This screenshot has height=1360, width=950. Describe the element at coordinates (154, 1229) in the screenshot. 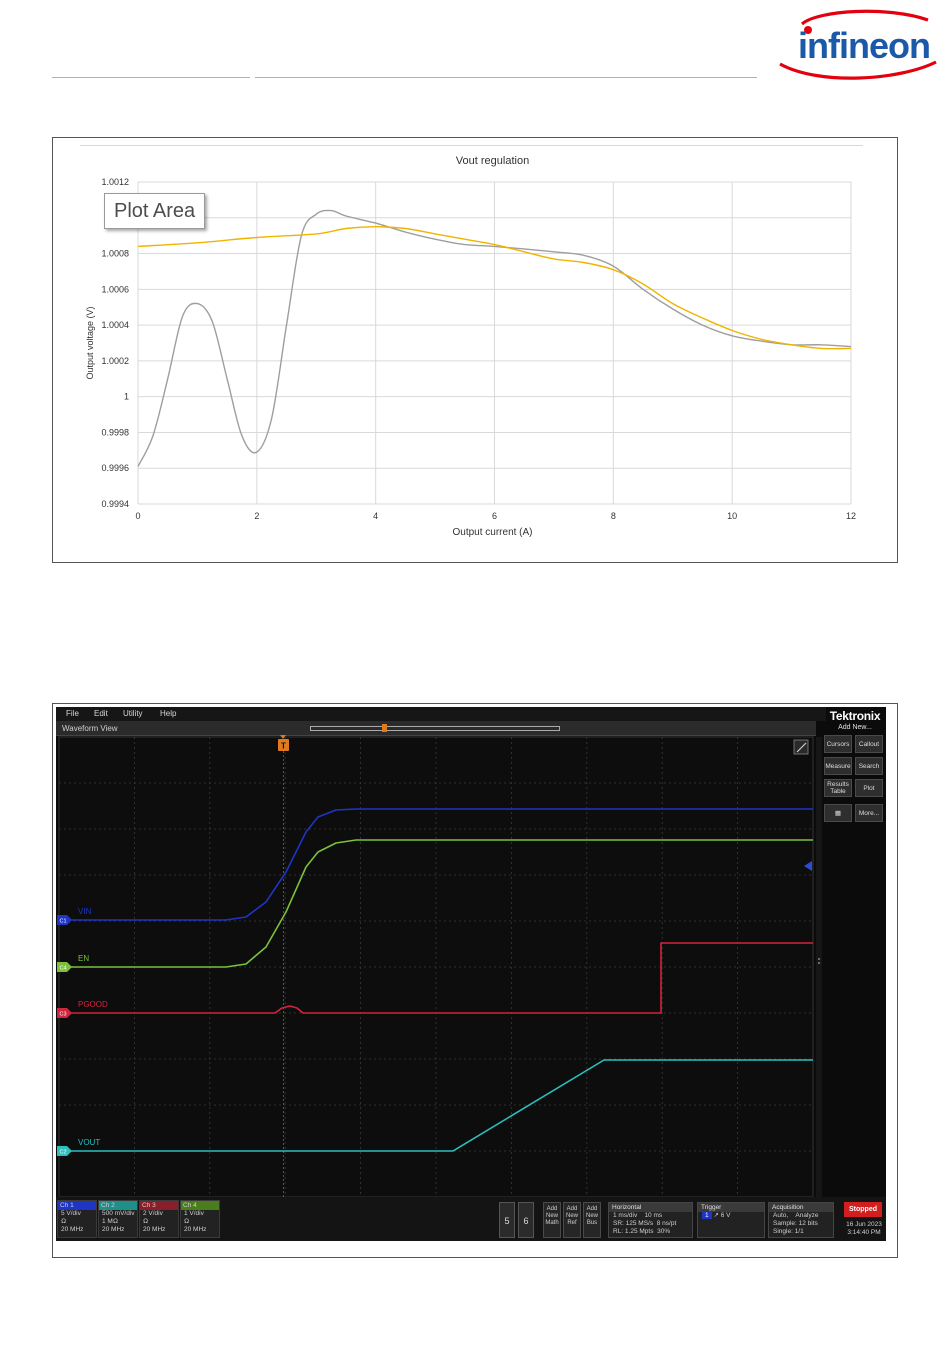

I see `channel-3-bandwidth: 20 MHz` at that location.